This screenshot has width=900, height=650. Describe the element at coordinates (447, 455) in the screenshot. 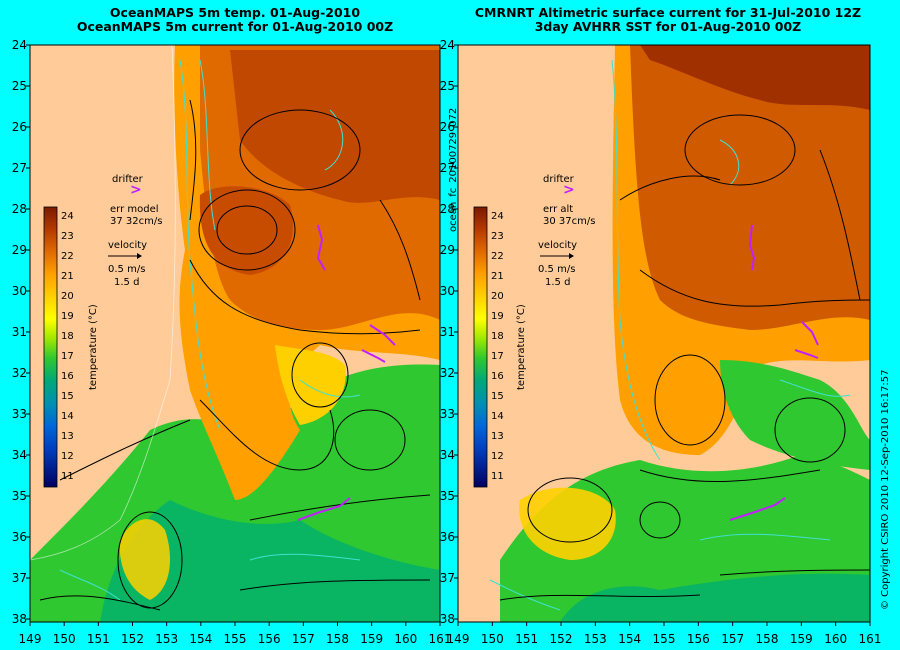

I see `right-latitude-tick-label: 34` at that location.